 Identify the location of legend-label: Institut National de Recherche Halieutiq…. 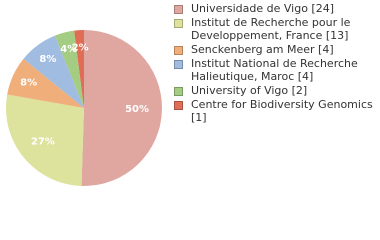
(274, 70).